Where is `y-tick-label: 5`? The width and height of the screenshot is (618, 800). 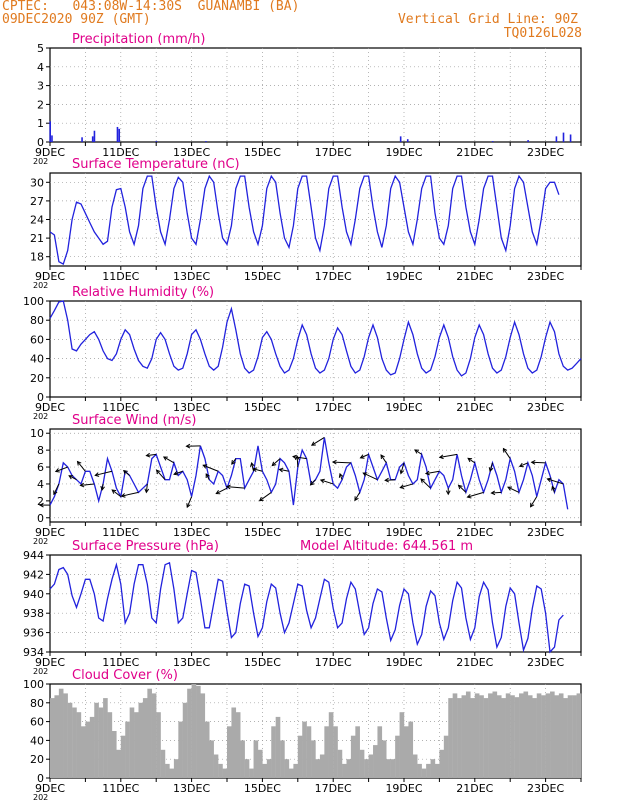 y-tick-label: 5 is located at coordinates (40, 48).